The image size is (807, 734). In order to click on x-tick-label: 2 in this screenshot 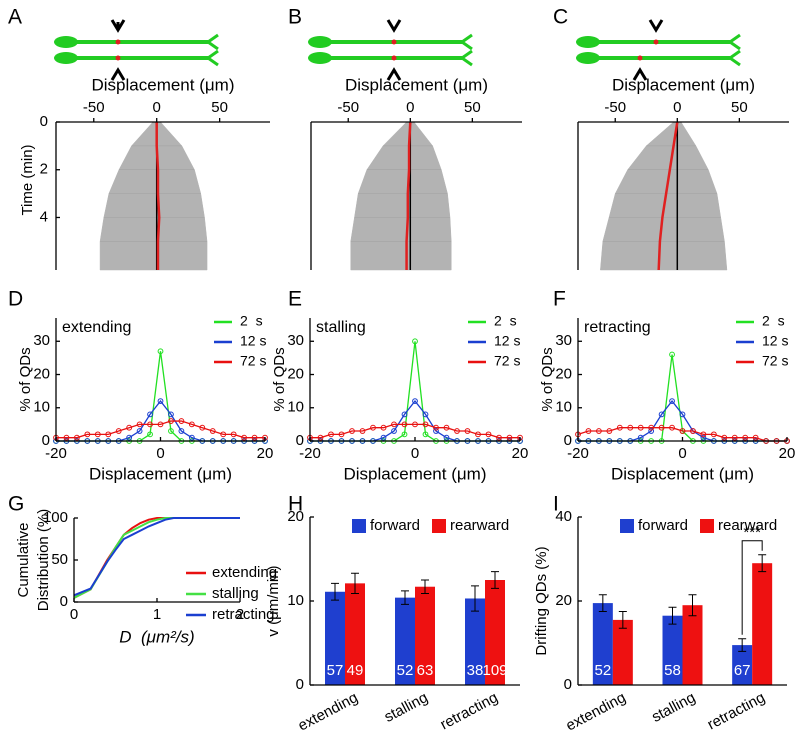, I will do `click(240, 614)`.